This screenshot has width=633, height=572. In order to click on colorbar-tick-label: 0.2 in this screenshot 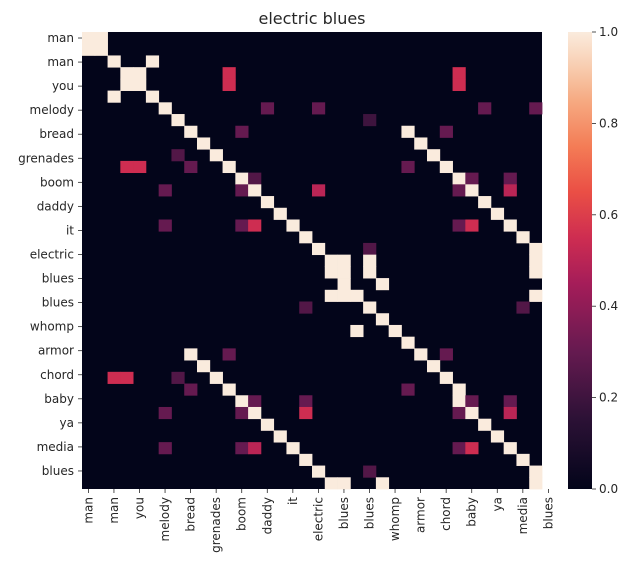, I will do `click(608, 398)`.